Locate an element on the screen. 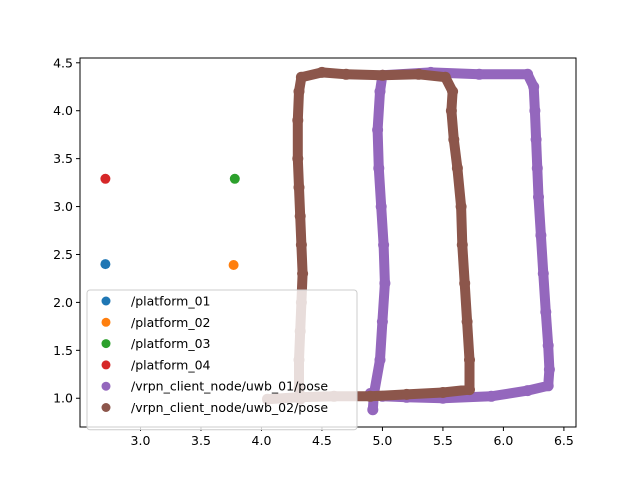 The height and width of the screenshot is (480, 640). y-tick-label: 3.0 is located at coordinates (63, 206).